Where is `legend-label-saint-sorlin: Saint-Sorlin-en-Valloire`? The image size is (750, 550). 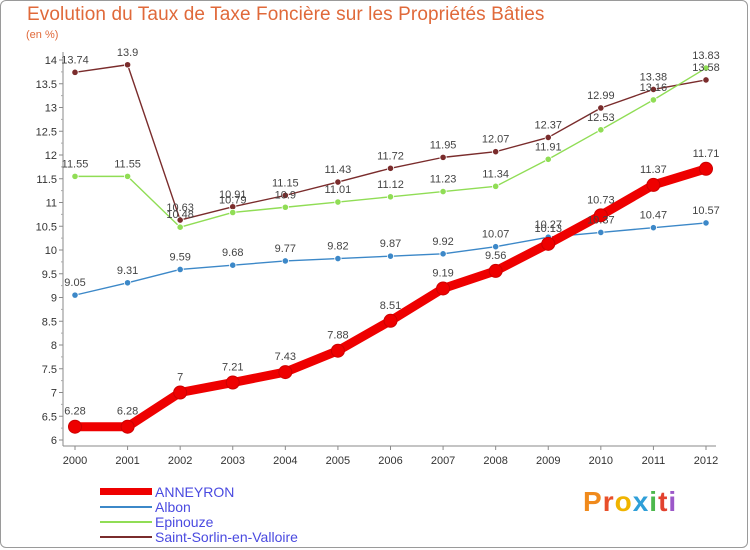
legend-label-saint-sorlin: Saint-Sorlin-en-Valloire is located at coordinates (226, 537).